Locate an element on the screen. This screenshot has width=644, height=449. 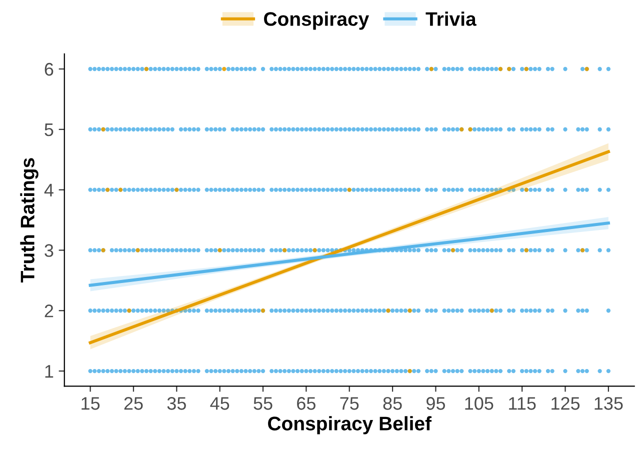
y-tick-label: 1 is located at coordinates (49, 371).